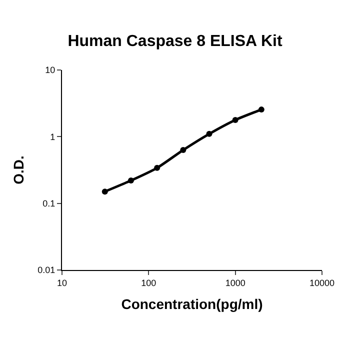 The width and height of the screenshot is (350, 350). Describe the element at coordinates (18, 170) in the screenshot. I see `y-axis-title: O.D.` at that location.